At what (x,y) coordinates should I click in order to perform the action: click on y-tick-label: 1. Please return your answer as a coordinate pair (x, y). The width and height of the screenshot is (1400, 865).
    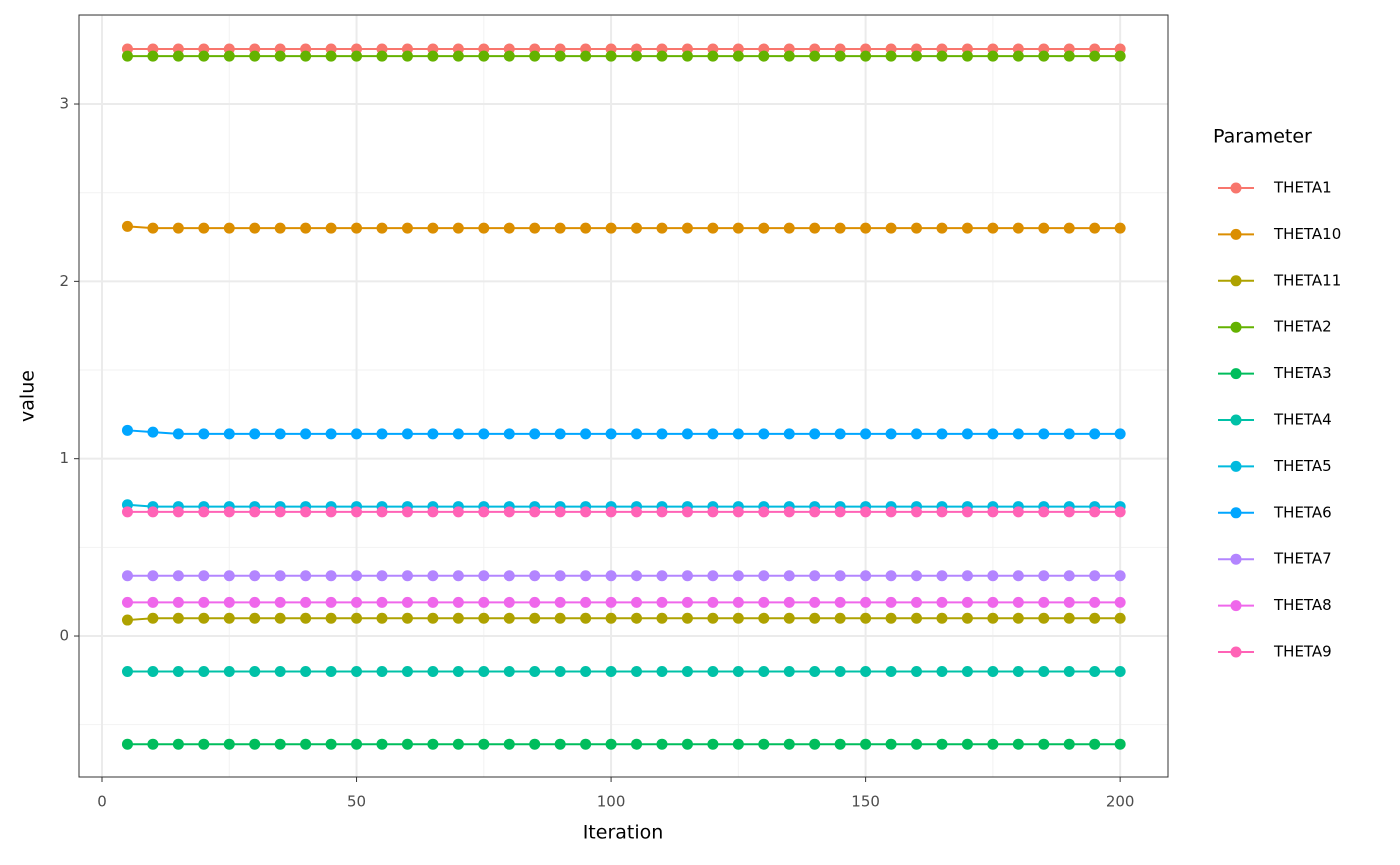
    Looking at the image, I should click on (64, 458).